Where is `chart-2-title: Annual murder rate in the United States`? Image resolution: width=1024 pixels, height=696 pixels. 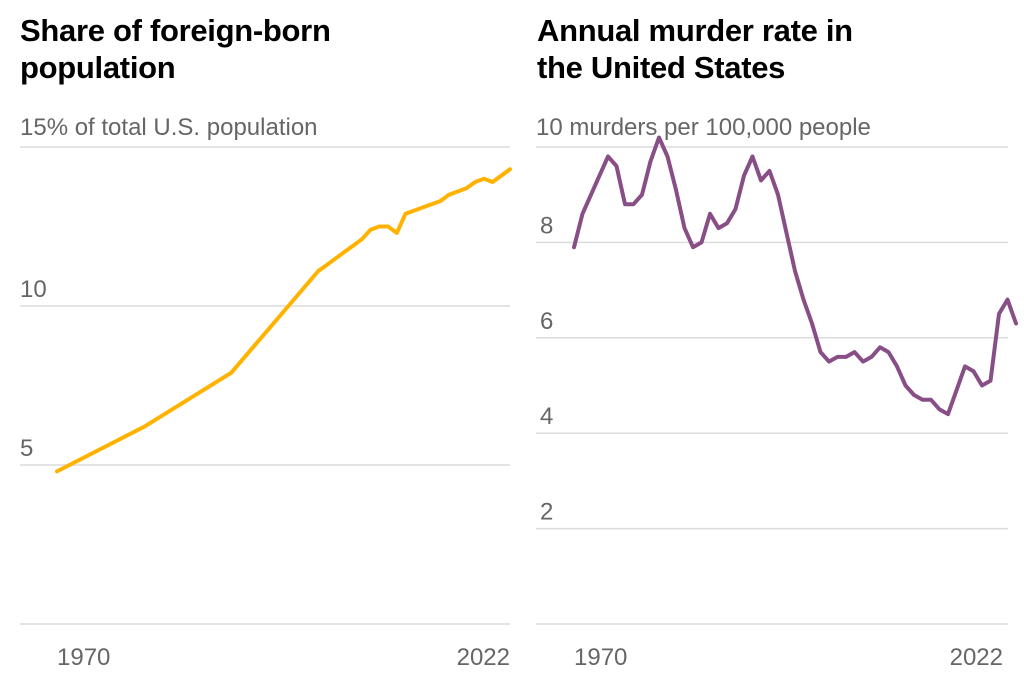
chart-2-title: Annual murder rate in the United States is located at coordinates (695, 49).